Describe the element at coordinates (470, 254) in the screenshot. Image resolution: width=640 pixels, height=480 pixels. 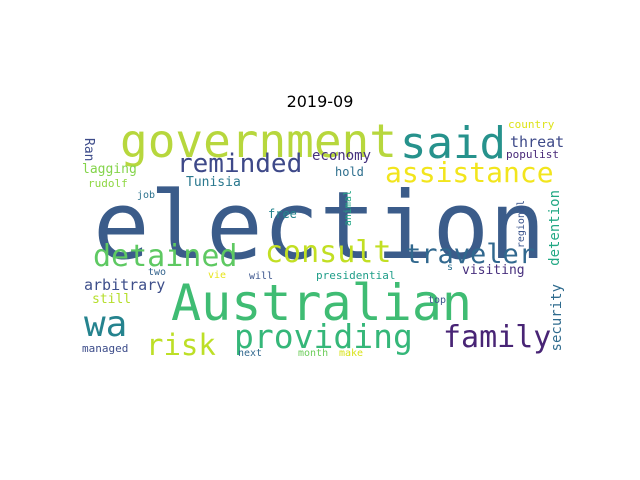
I see `word-traveler: traveler` at that location.